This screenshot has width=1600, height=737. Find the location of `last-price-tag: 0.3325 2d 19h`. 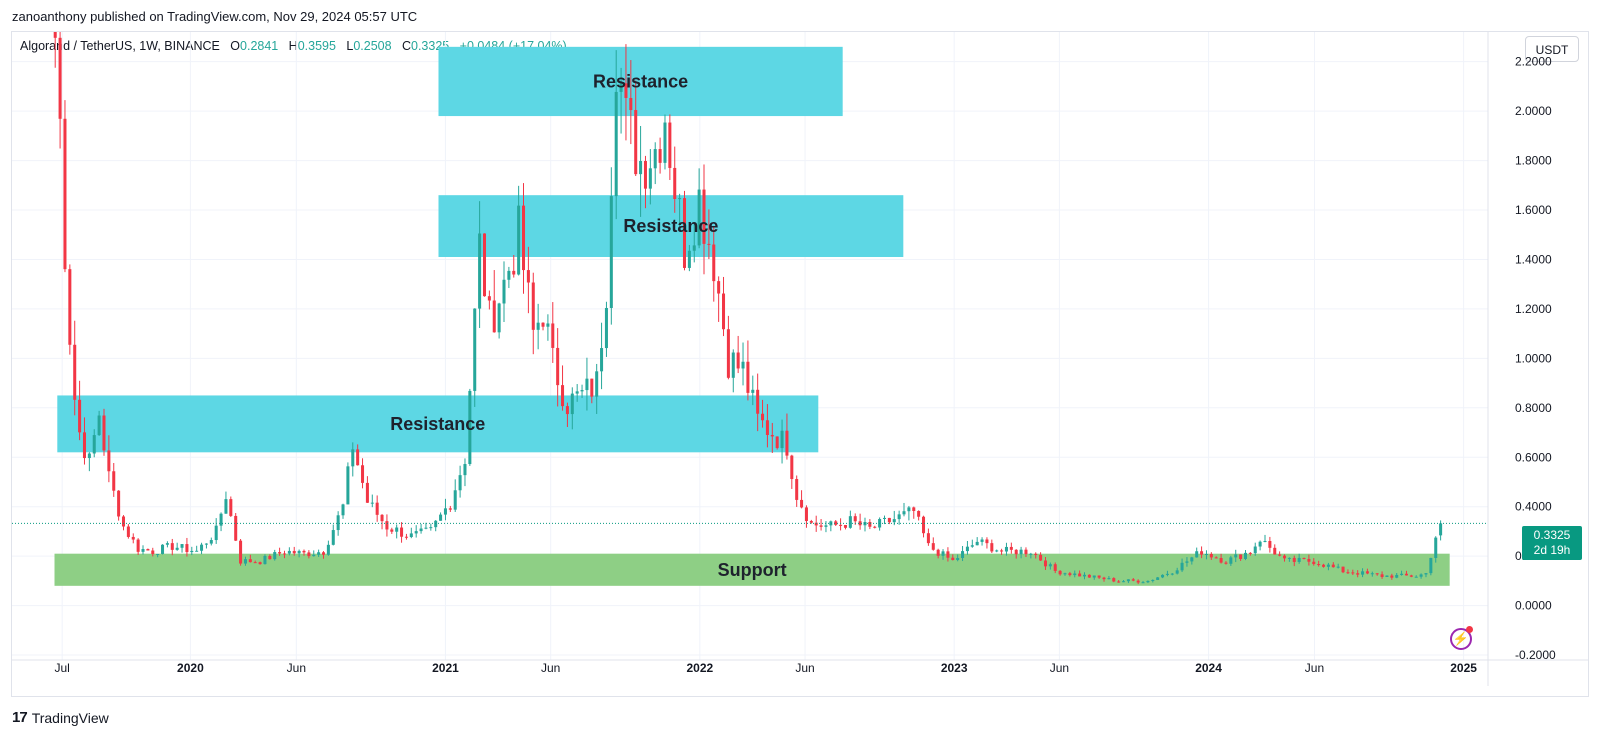

last-price-tag: 0.3325 2d 19h is located at coordinates (1552, 543).